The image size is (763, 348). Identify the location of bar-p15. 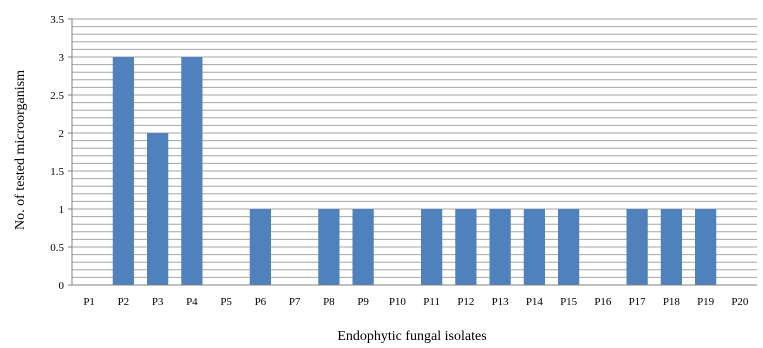
(569, 247).